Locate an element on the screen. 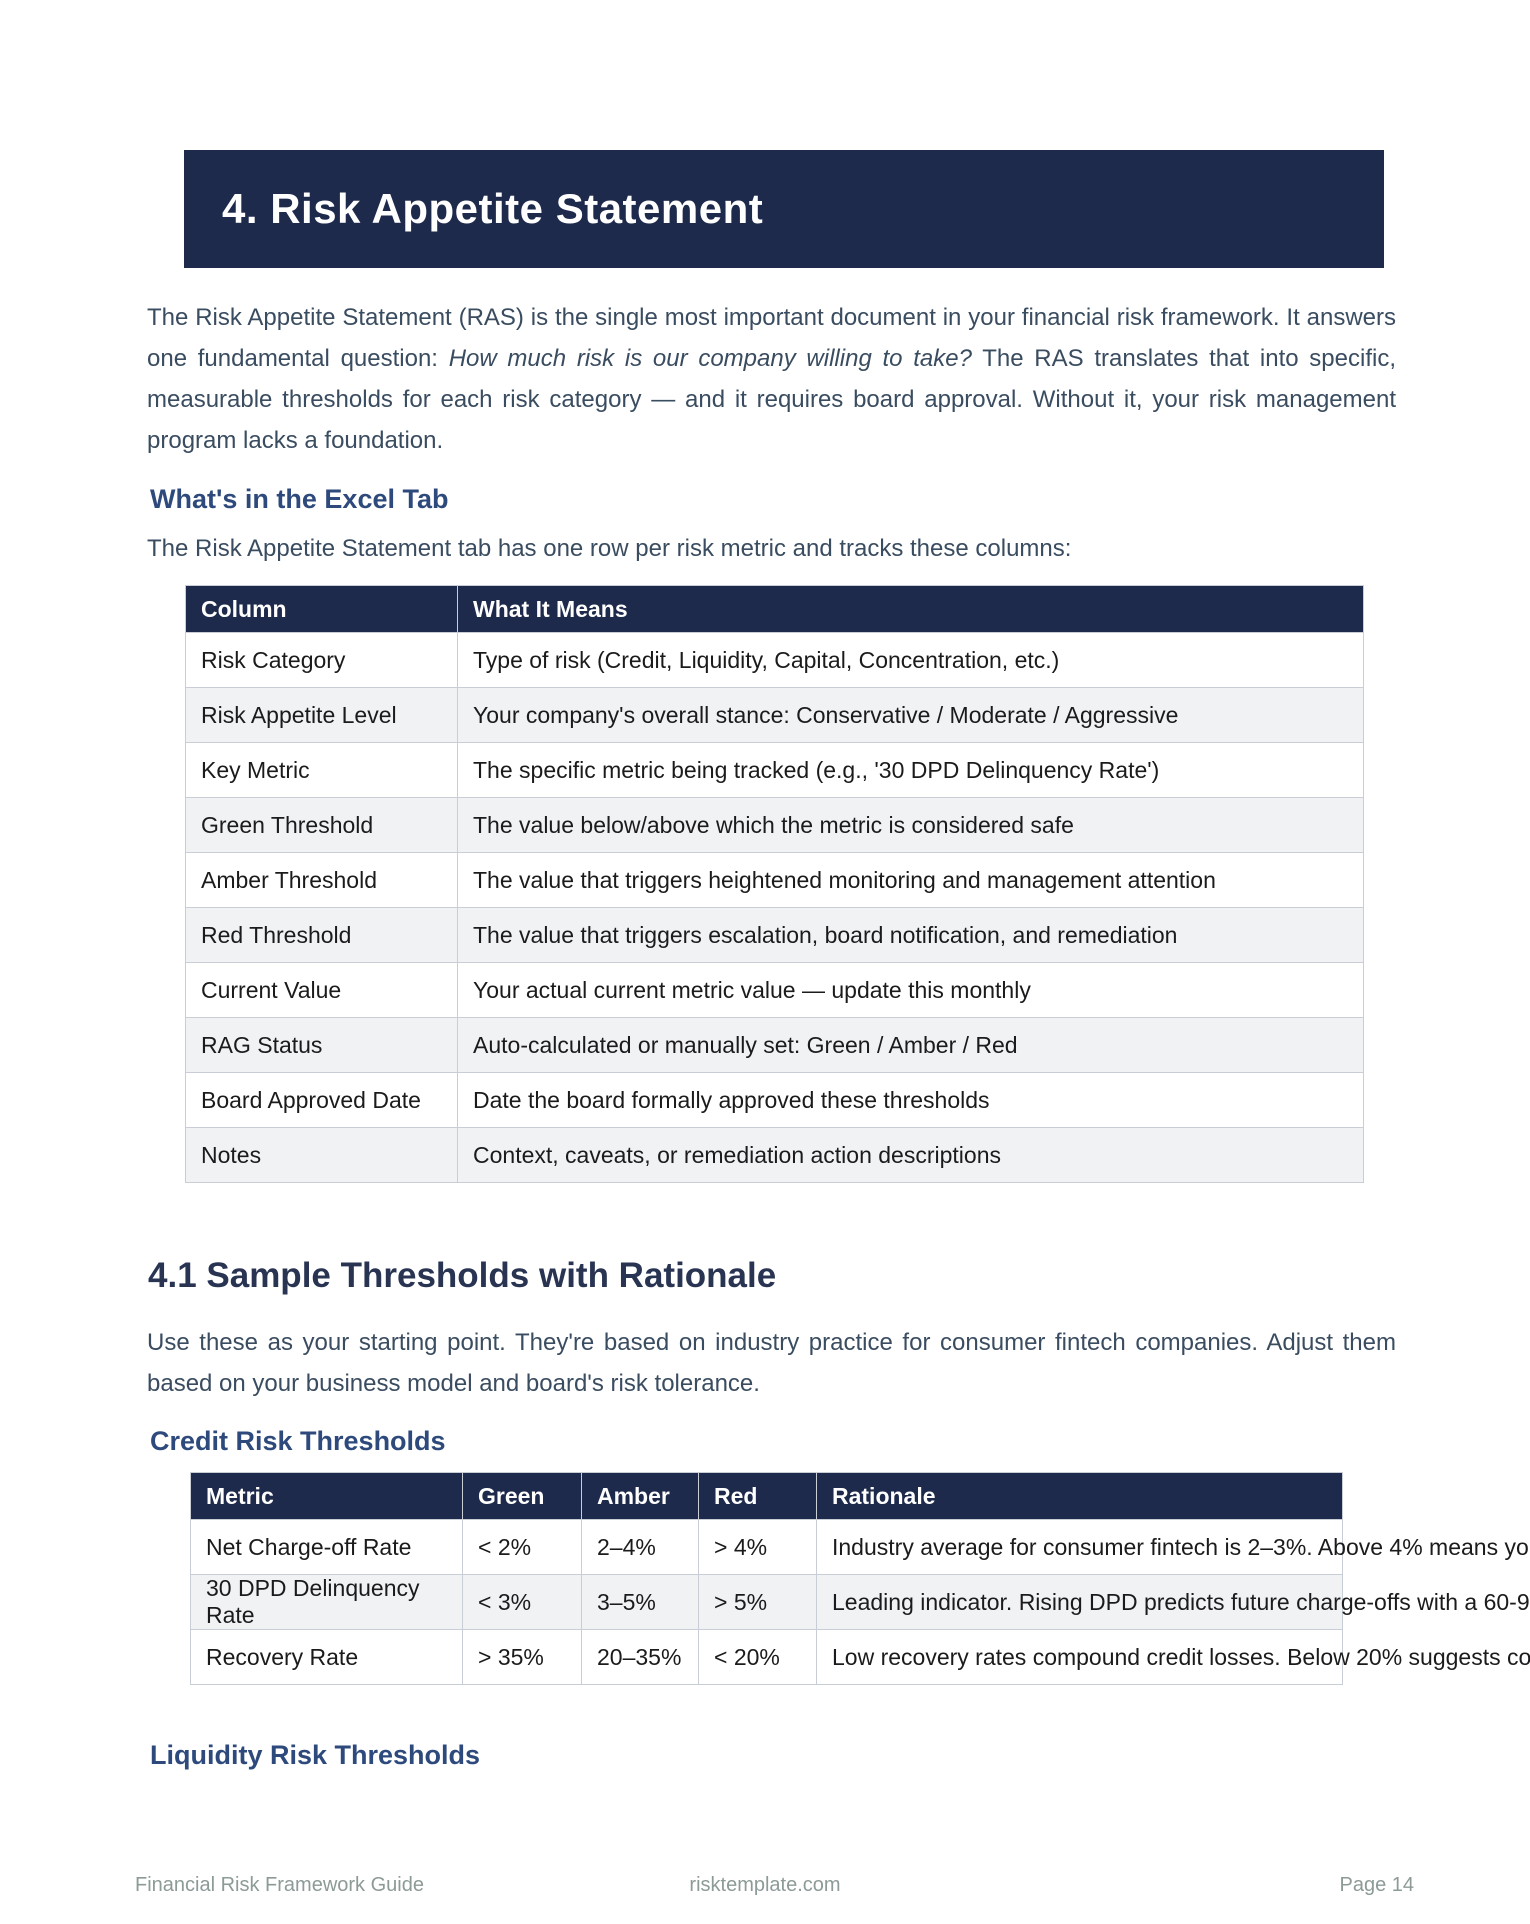  table-cell: Notes is located at coordinates (321, 1155).